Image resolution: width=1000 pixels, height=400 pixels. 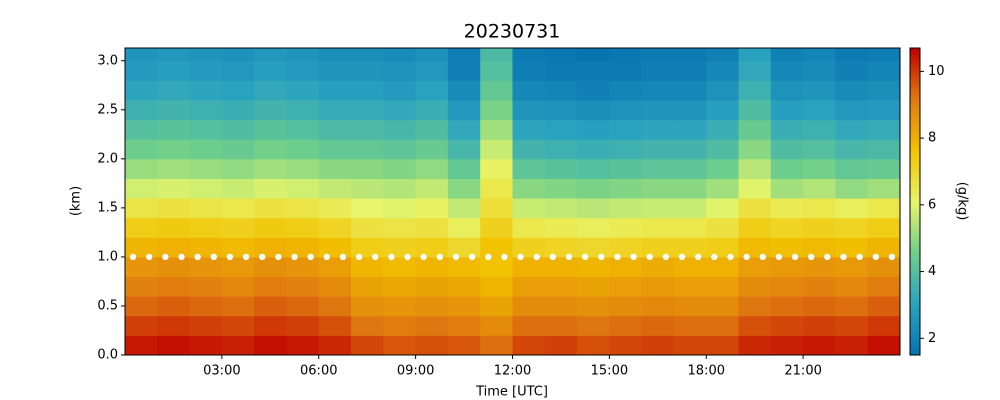 I want to click on y-tick-label: 0.5, so click(x=107, y=305).